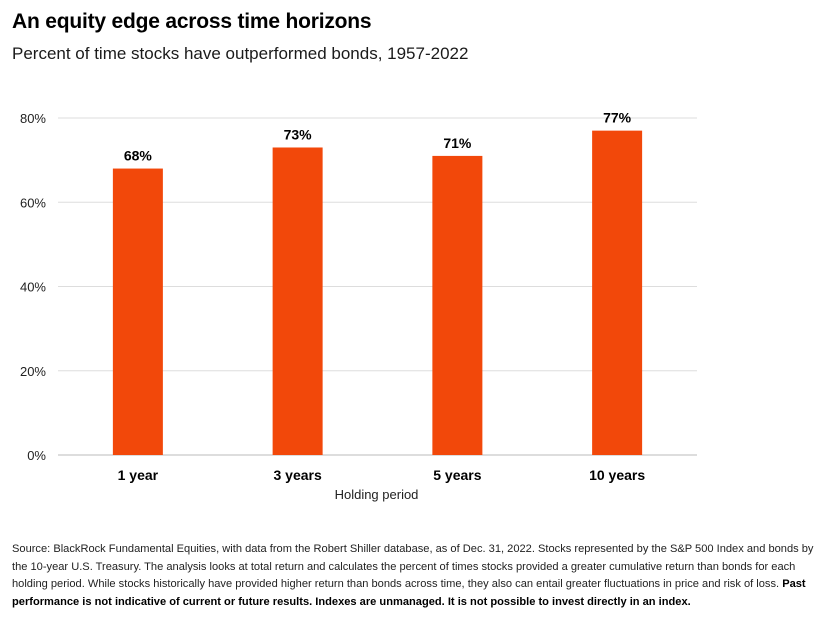 Image resolution: width=827 pixels, height=641 pixels. Describe the element at coordinates (617, 118) in the screenshot. I see `data-label: 77%` at that location.